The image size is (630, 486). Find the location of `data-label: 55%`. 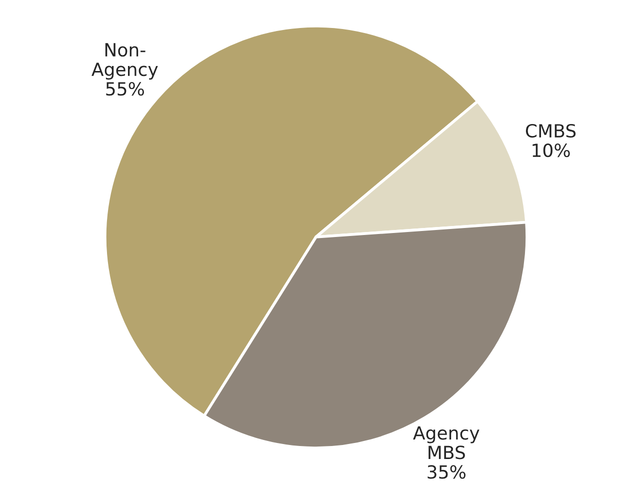

data-label: 55% is located at coordinates (125, 89).